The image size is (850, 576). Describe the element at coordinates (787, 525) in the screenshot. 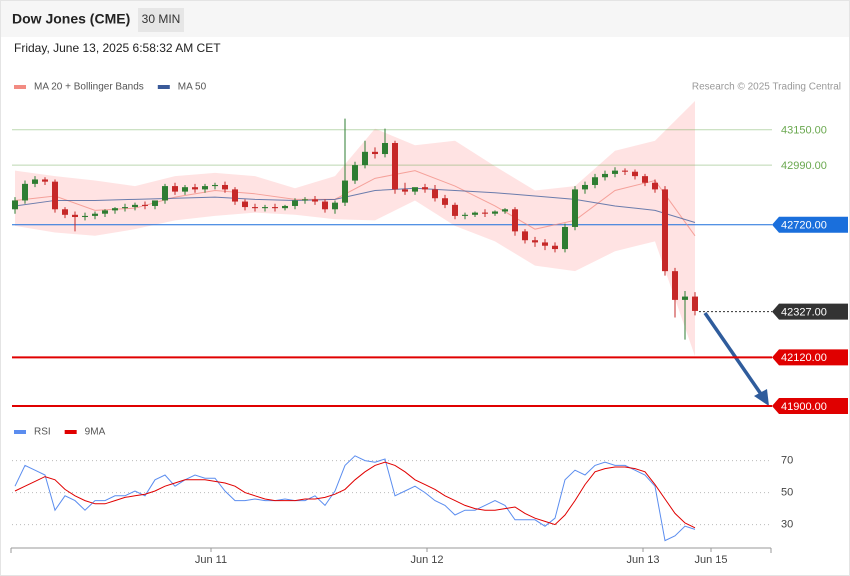

I see `y-tick-label: 30` at that location.